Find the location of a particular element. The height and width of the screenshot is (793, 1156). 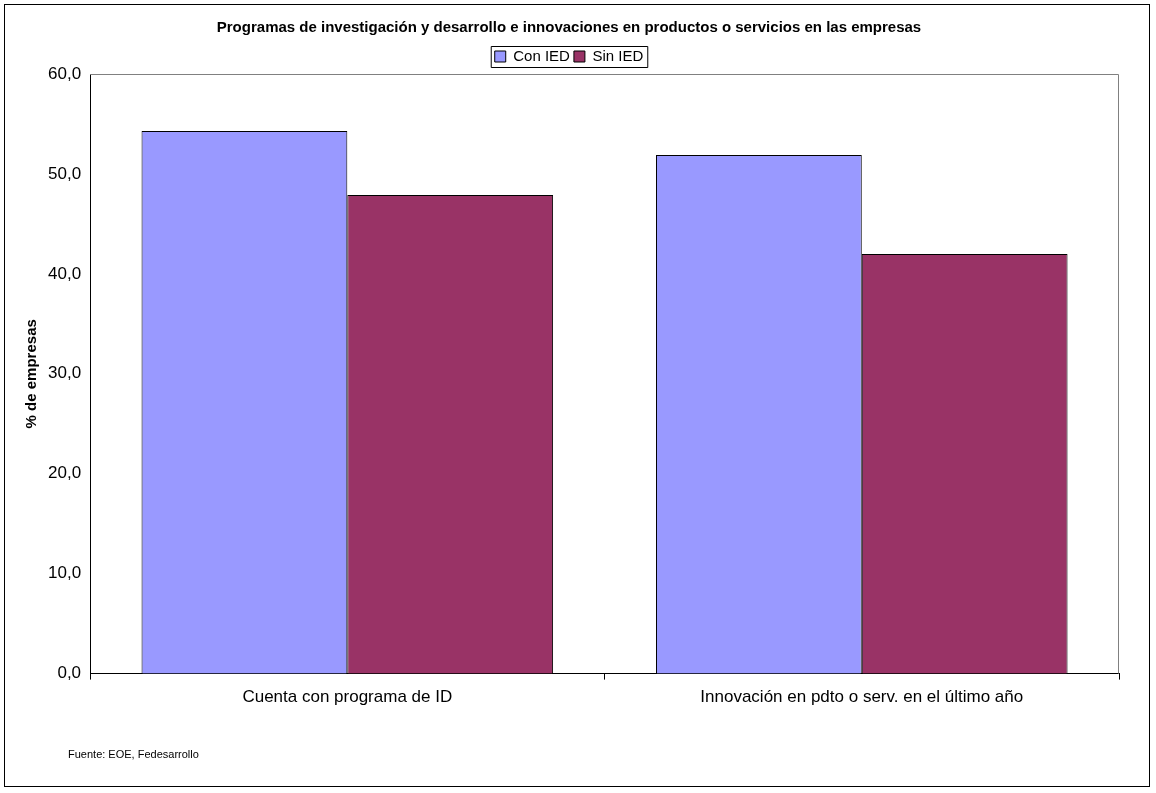

y-axis-title: % de empresas is located at coordinates (31, 374).